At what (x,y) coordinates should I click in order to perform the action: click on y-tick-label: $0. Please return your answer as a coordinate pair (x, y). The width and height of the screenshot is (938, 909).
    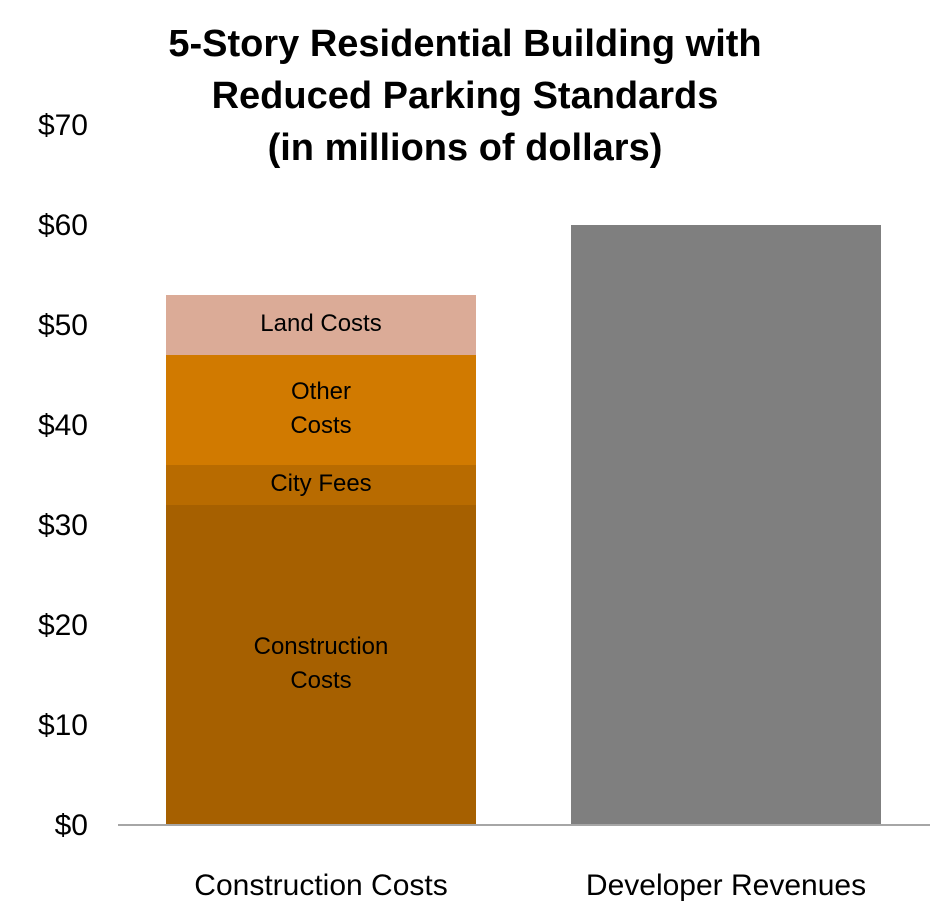
    Looking at the image, I should click on (71, 825).